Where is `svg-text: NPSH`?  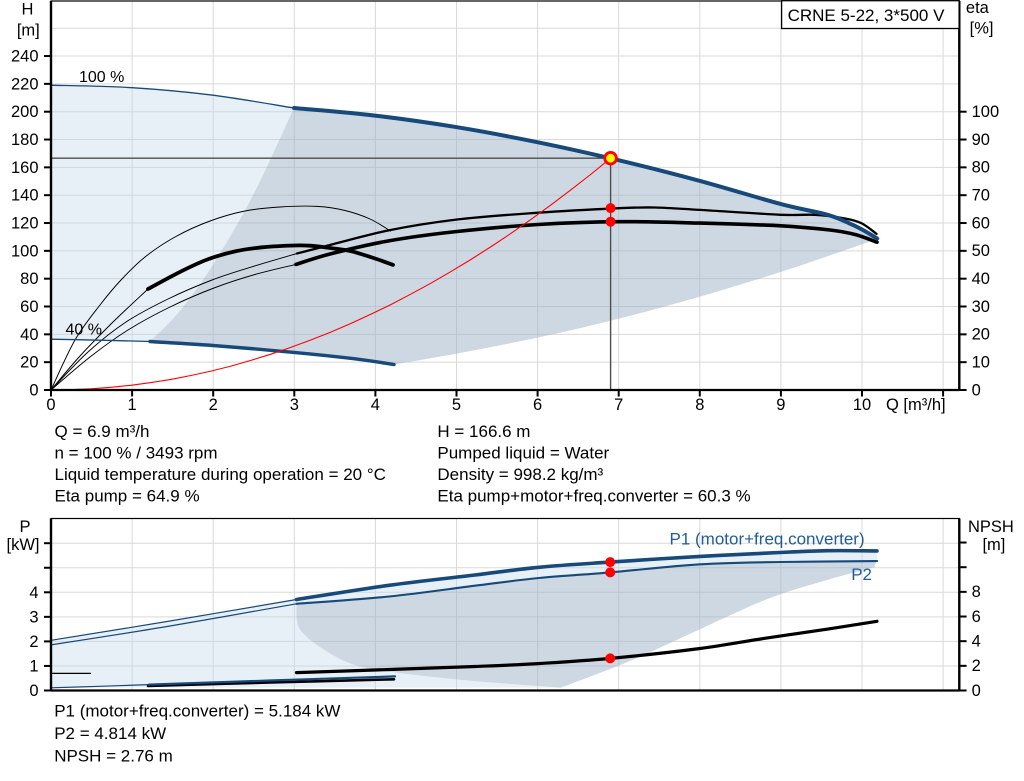
svg-text: NPSH is located at coordinates (991, 527).